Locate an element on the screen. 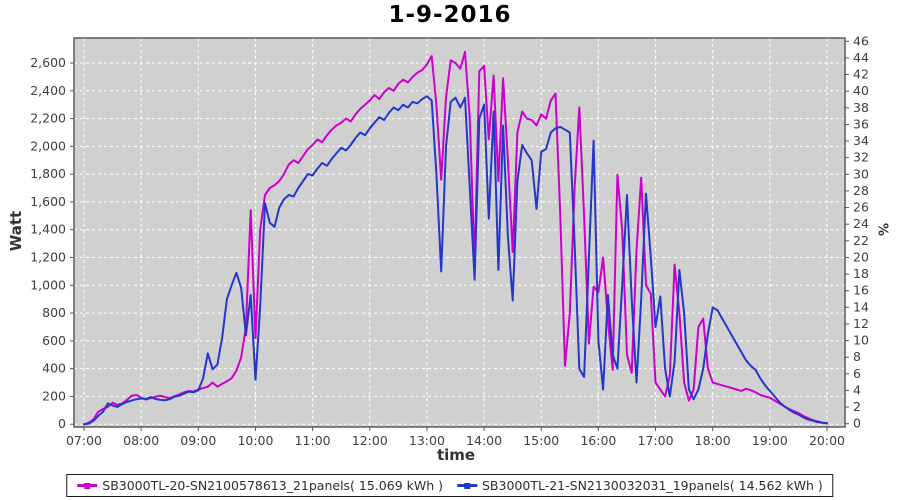 The image size is (900, 500). right-tick-label: 40 is located at coordinates (861, 90).